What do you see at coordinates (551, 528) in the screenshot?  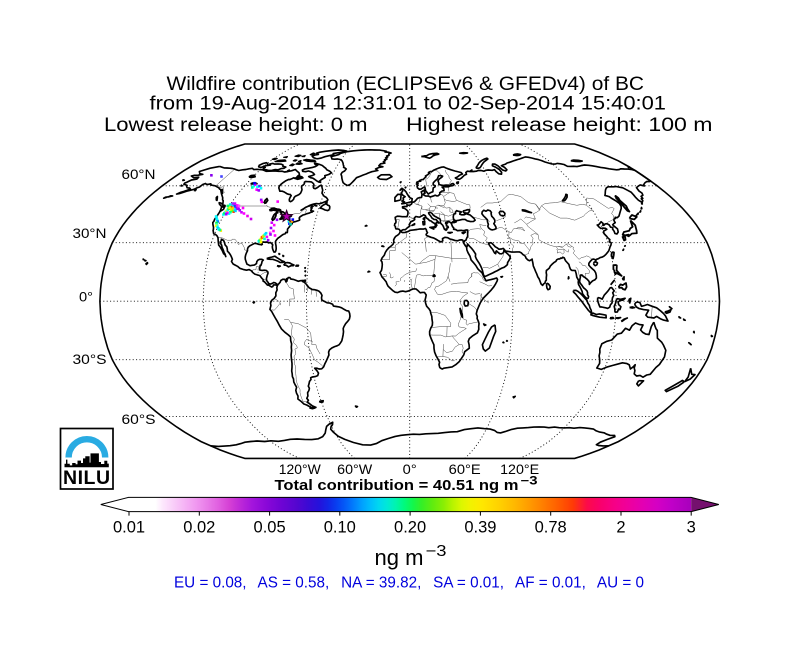 I see `svg-text: 0.78` at bounding box center [551, 528].